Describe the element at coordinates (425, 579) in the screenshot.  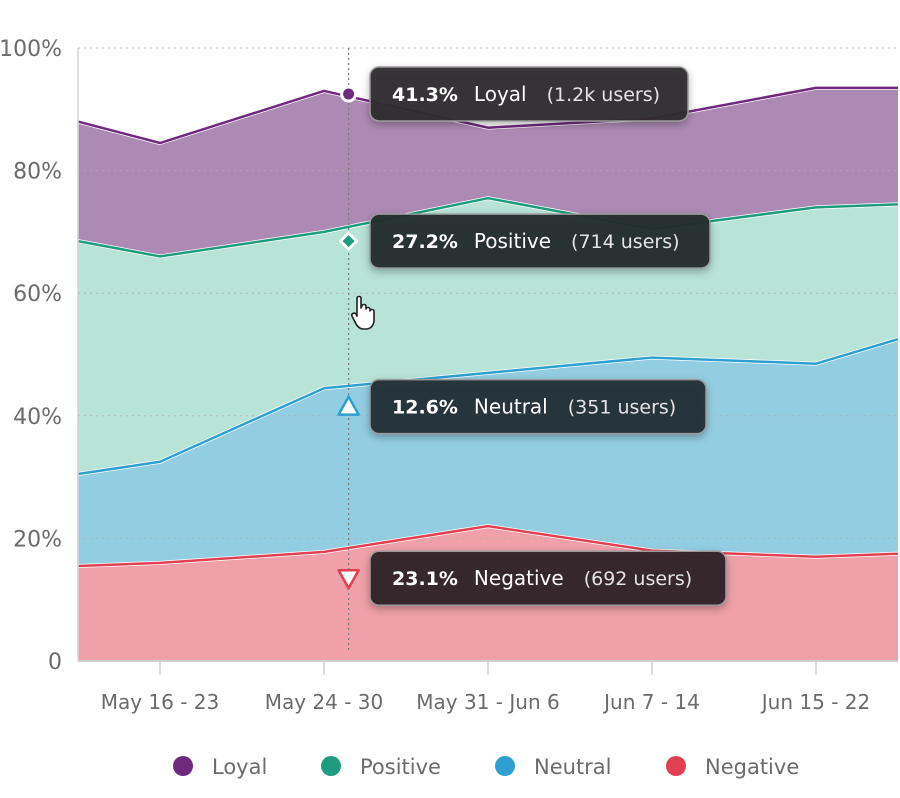
I see `tooltip-percent: 23.1%` at that location.